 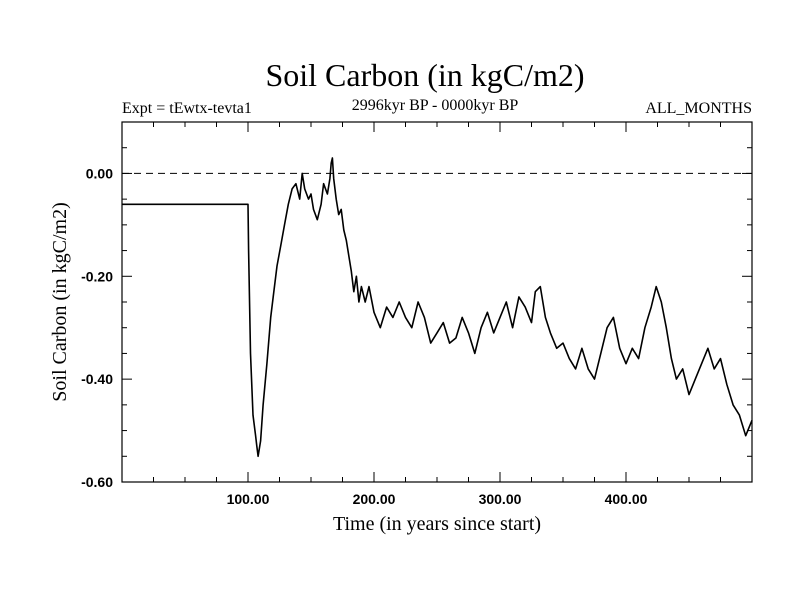 I want to click on y-axis-label: Soil Carbon (in kgC/m2), so click(x=60, y=301).